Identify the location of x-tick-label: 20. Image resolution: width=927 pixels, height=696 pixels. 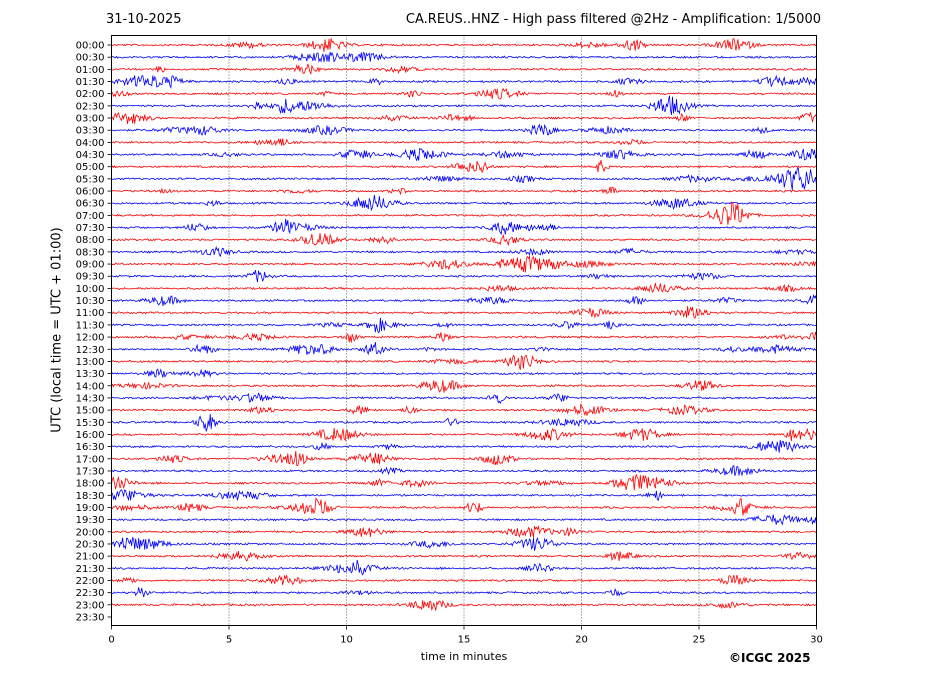
(581, 640).